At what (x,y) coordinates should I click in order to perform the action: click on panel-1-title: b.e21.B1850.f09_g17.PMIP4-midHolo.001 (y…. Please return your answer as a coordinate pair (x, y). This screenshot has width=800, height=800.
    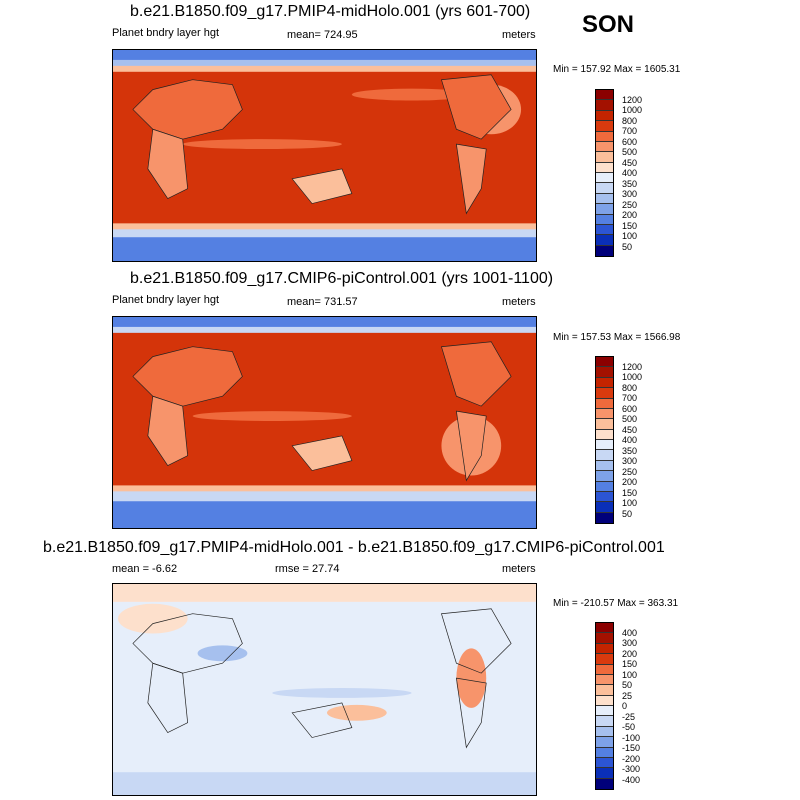
    Looking at the image, I should click on (330, 11).